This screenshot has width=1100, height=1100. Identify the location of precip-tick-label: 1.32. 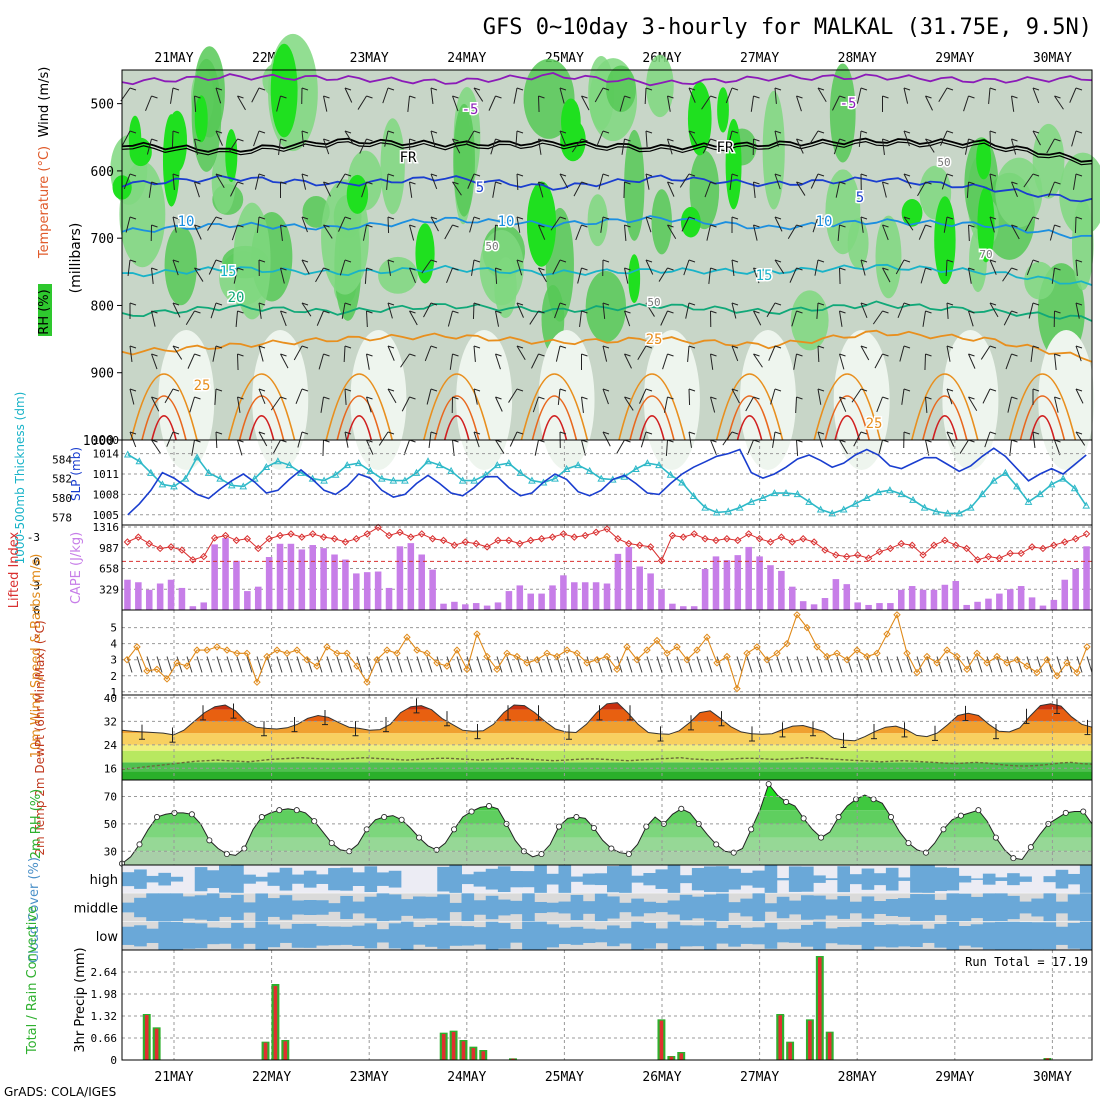
(104, 1016).